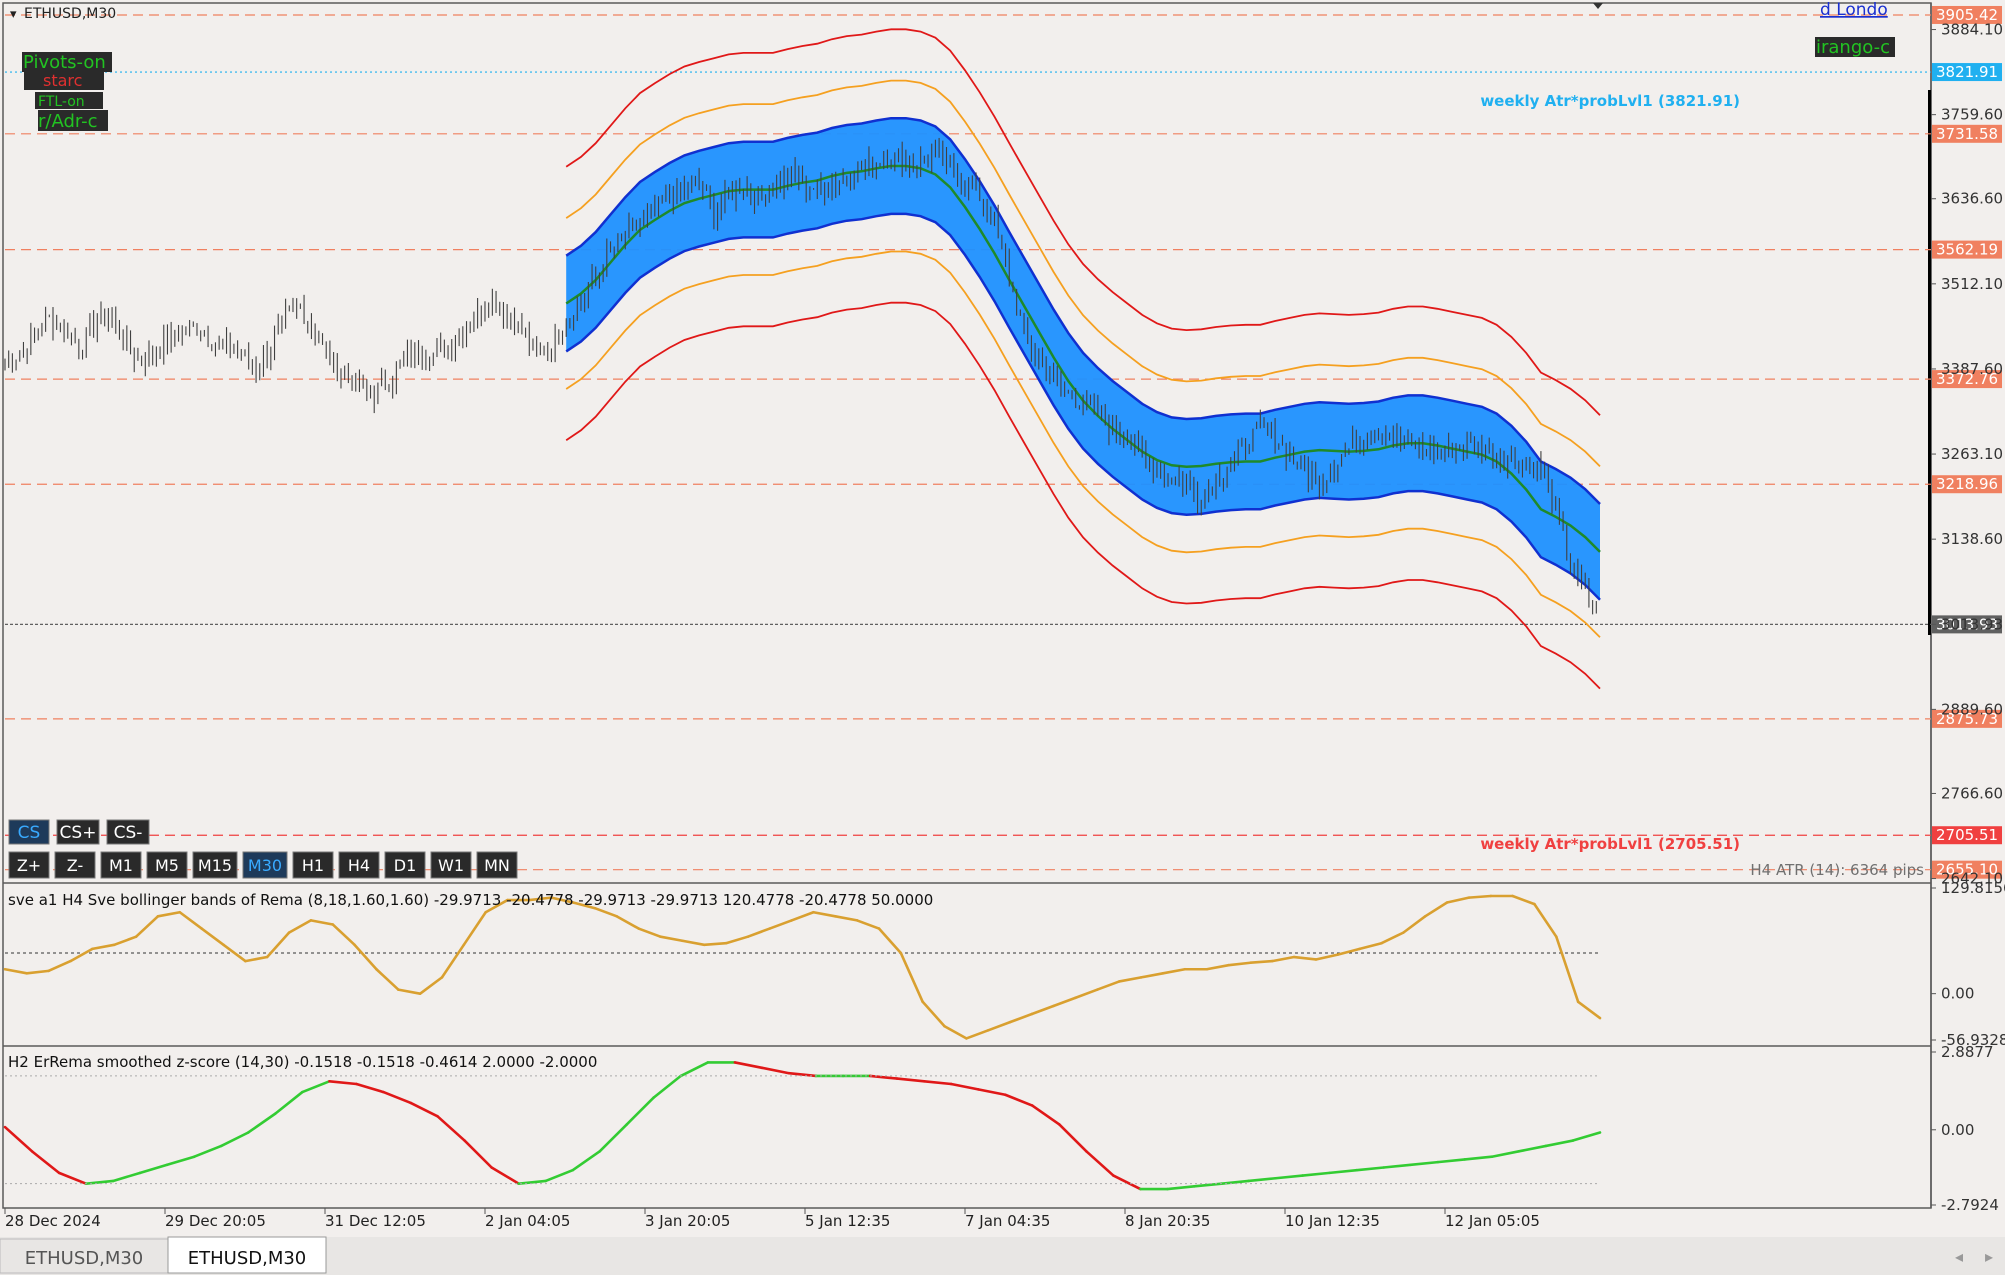 This screenshot has width=2005, height=1275. I want to click on timeframe-button-m5, so click(167, 865).